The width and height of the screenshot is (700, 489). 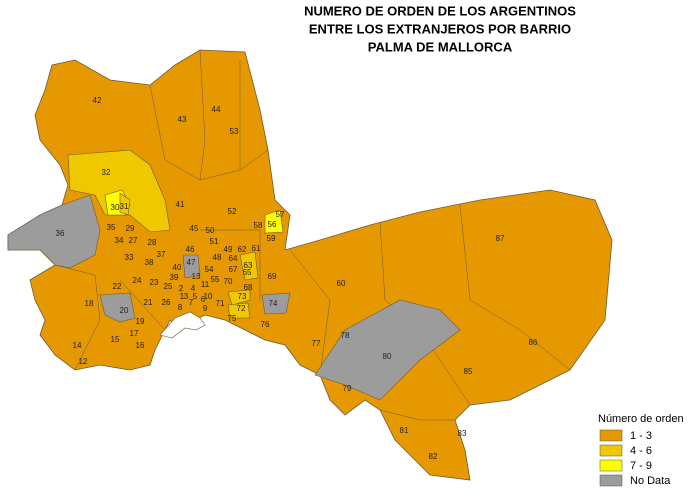 I want to click on district-label: 50, so click(x=210, y=230).